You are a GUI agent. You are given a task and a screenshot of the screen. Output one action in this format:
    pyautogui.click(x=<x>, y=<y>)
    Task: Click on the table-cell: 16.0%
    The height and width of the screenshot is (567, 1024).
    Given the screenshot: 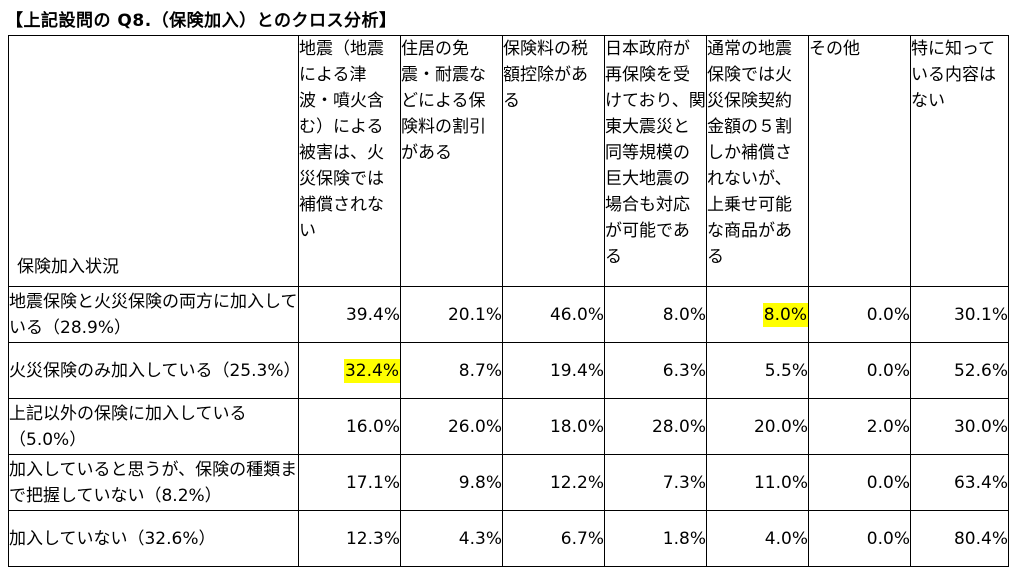 What is the action you would take?
    pyautogui.click(x=349, y=426)
    